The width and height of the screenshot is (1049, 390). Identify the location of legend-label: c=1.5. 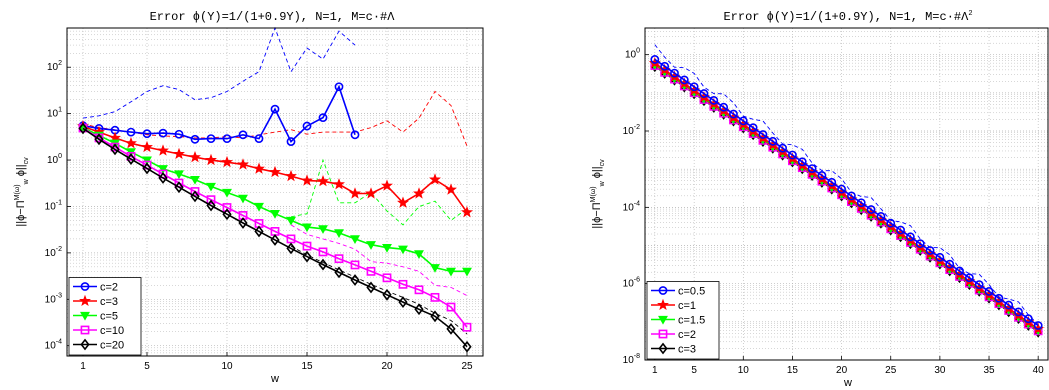
(691, 321).